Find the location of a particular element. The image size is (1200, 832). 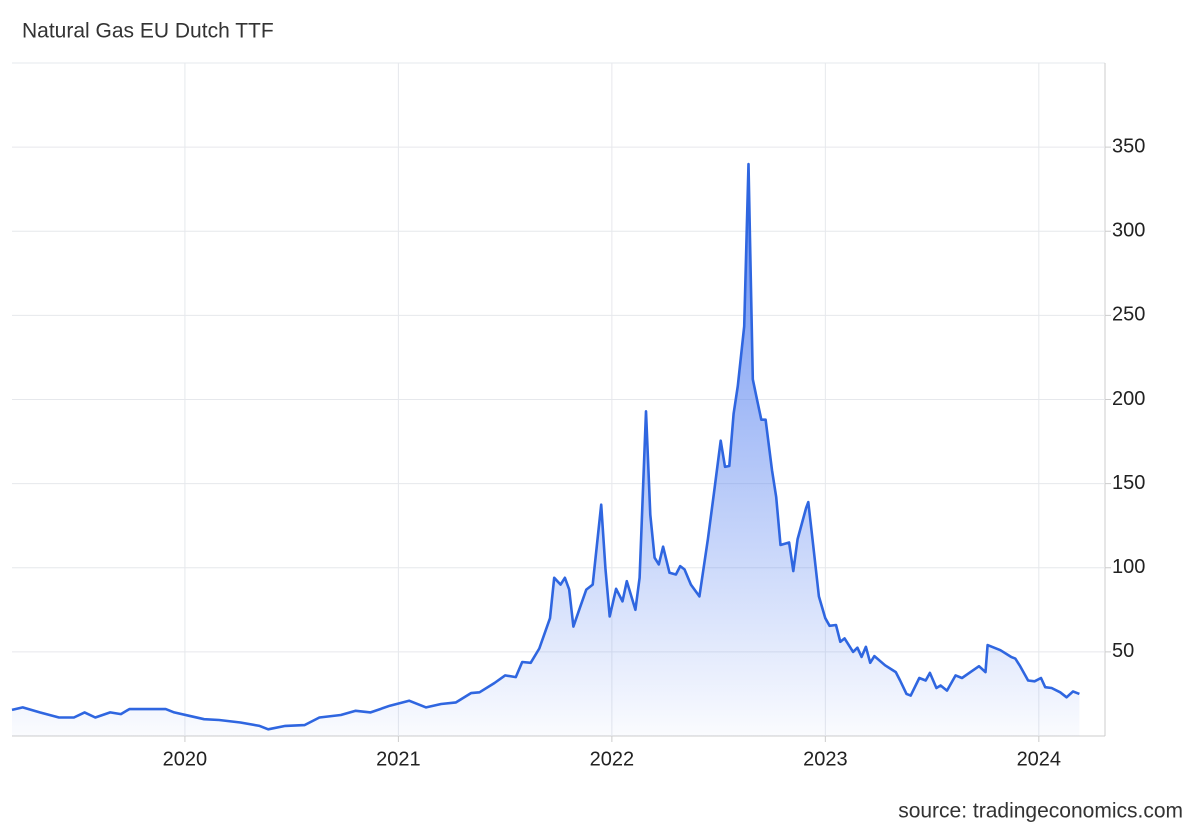

chart-title: Natural Gas EU Dutch TTF is located at coordinates (148, 31).